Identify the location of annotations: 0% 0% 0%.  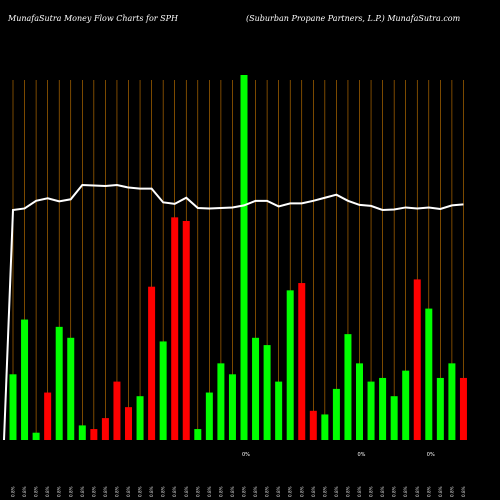
(338, 455).